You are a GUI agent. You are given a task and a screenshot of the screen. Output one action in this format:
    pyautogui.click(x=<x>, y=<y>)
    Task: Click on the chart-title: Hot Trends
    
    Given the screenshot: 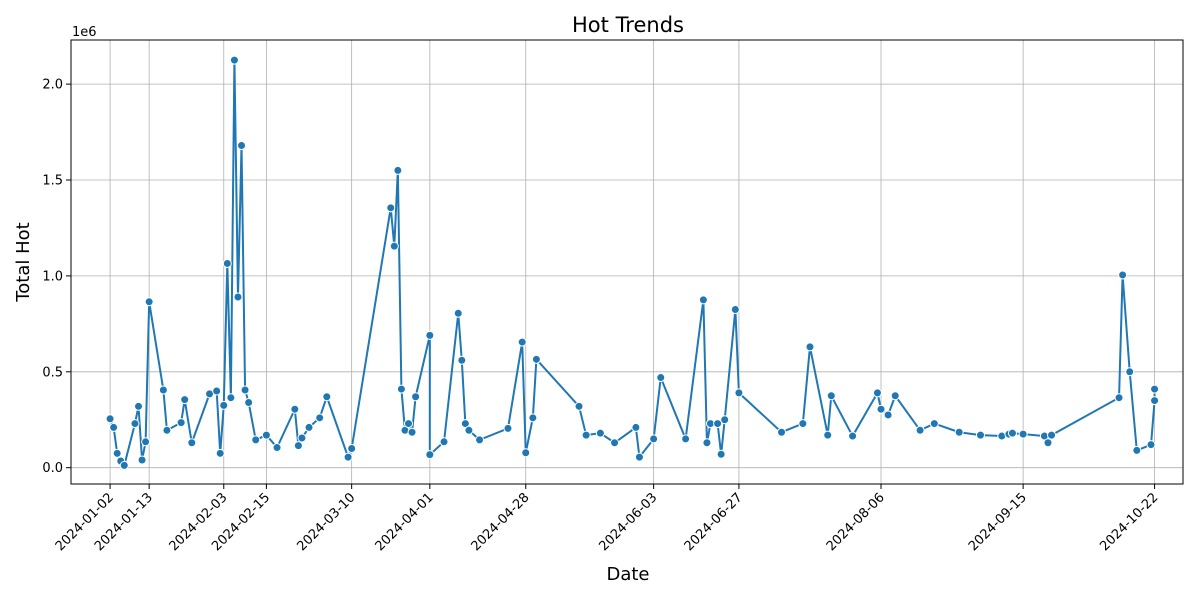 What is the action you would take?
    pyautogui.click(x=628, y=25)
    